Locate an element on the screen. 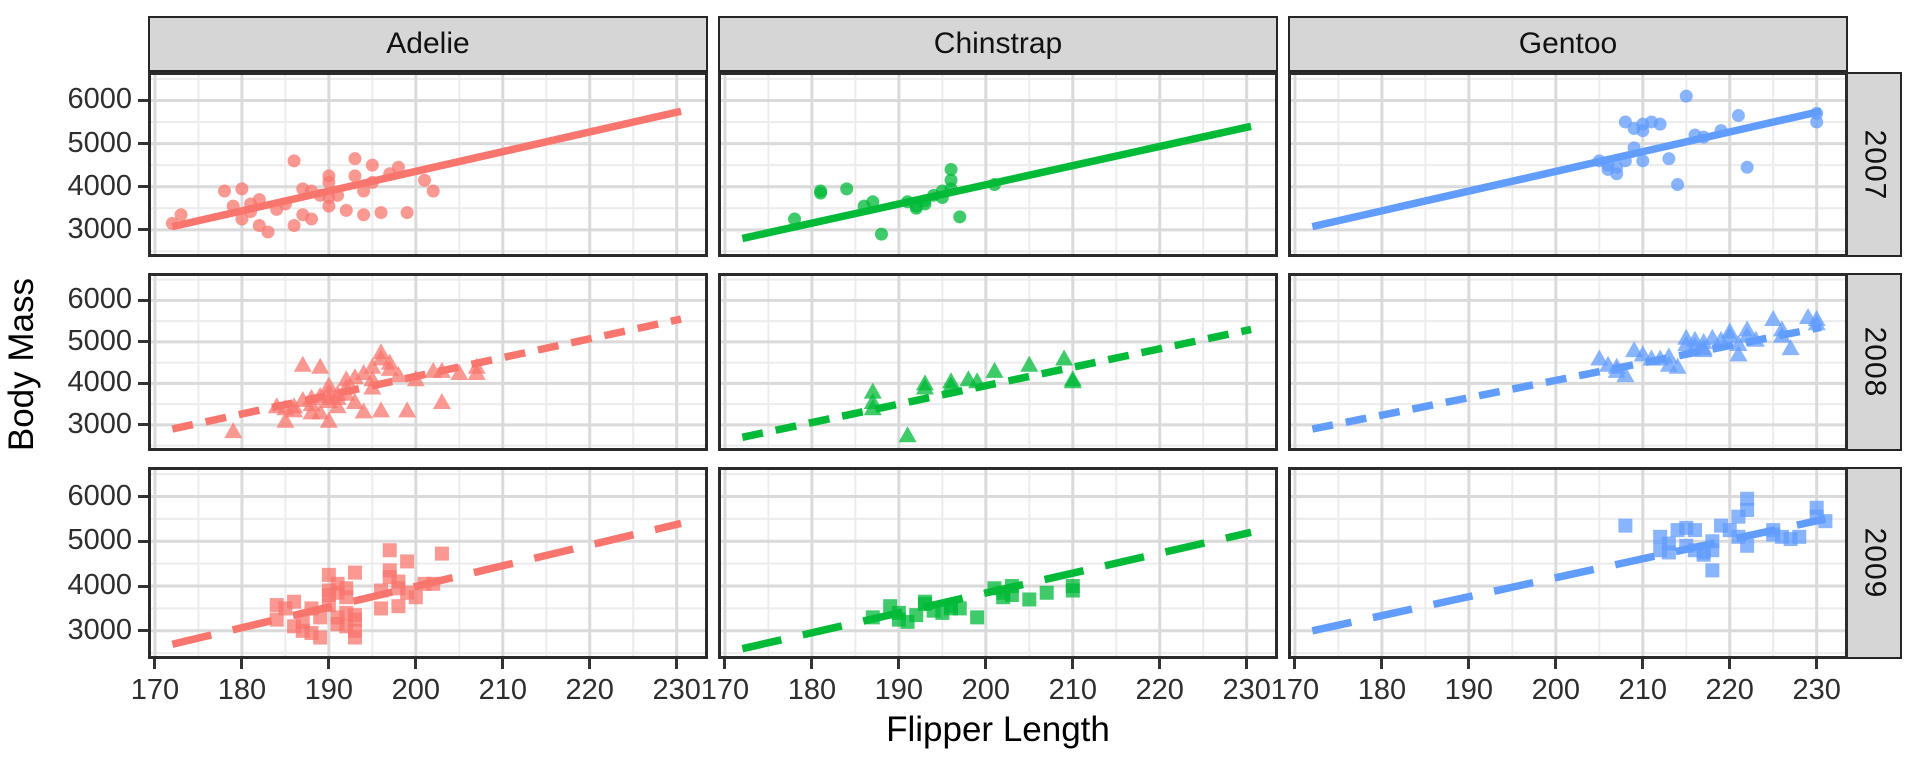 This screenshot has width=1920, height=768. y-tick-label: 5000 is located at coordinates (99, 340).